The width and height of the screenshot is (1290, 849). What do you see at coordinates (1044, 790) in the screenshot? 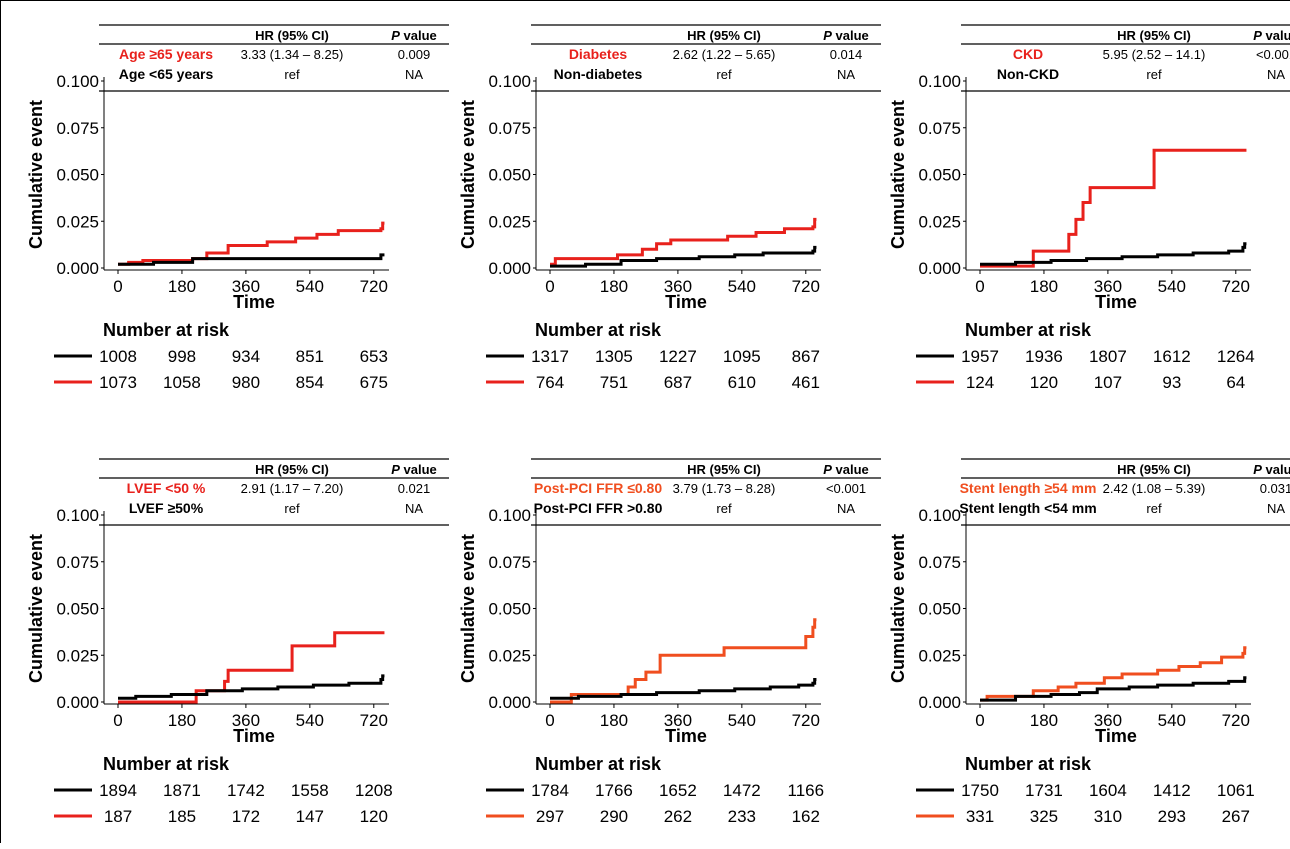
I see `risk-value: 1731` at bounding box center [1044, 790].